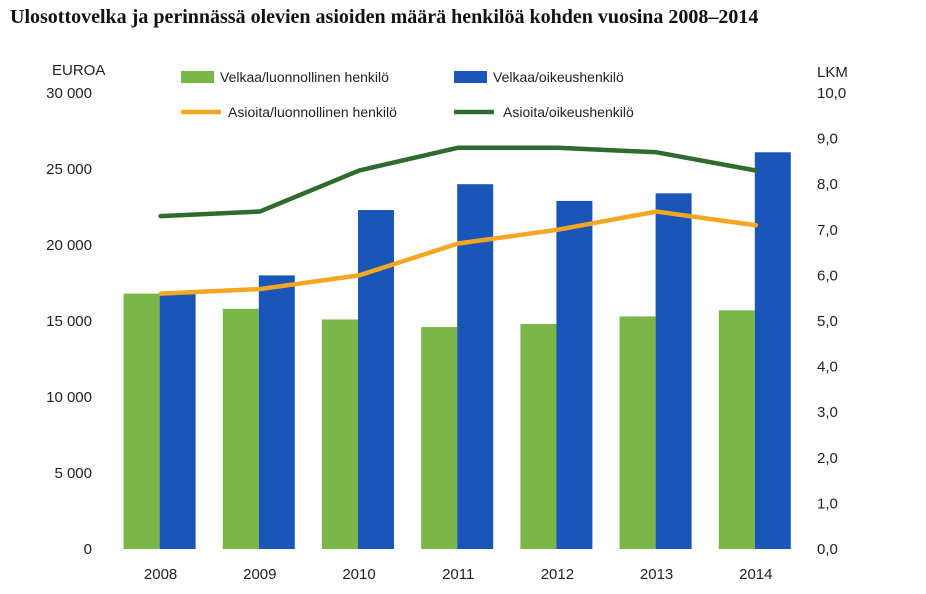  Describe the element at coordinates (69, 245) in the screenshot. I see `y-left-tick-label: 20 000` at that location.